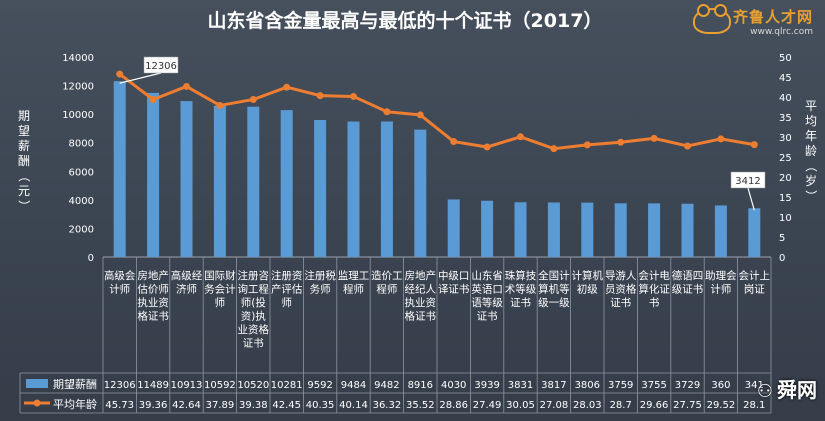  What do you see at coordinates (81, 229) in the screenshot?
I see `y-tick-label: 2000` at bounding box center [81, 229].